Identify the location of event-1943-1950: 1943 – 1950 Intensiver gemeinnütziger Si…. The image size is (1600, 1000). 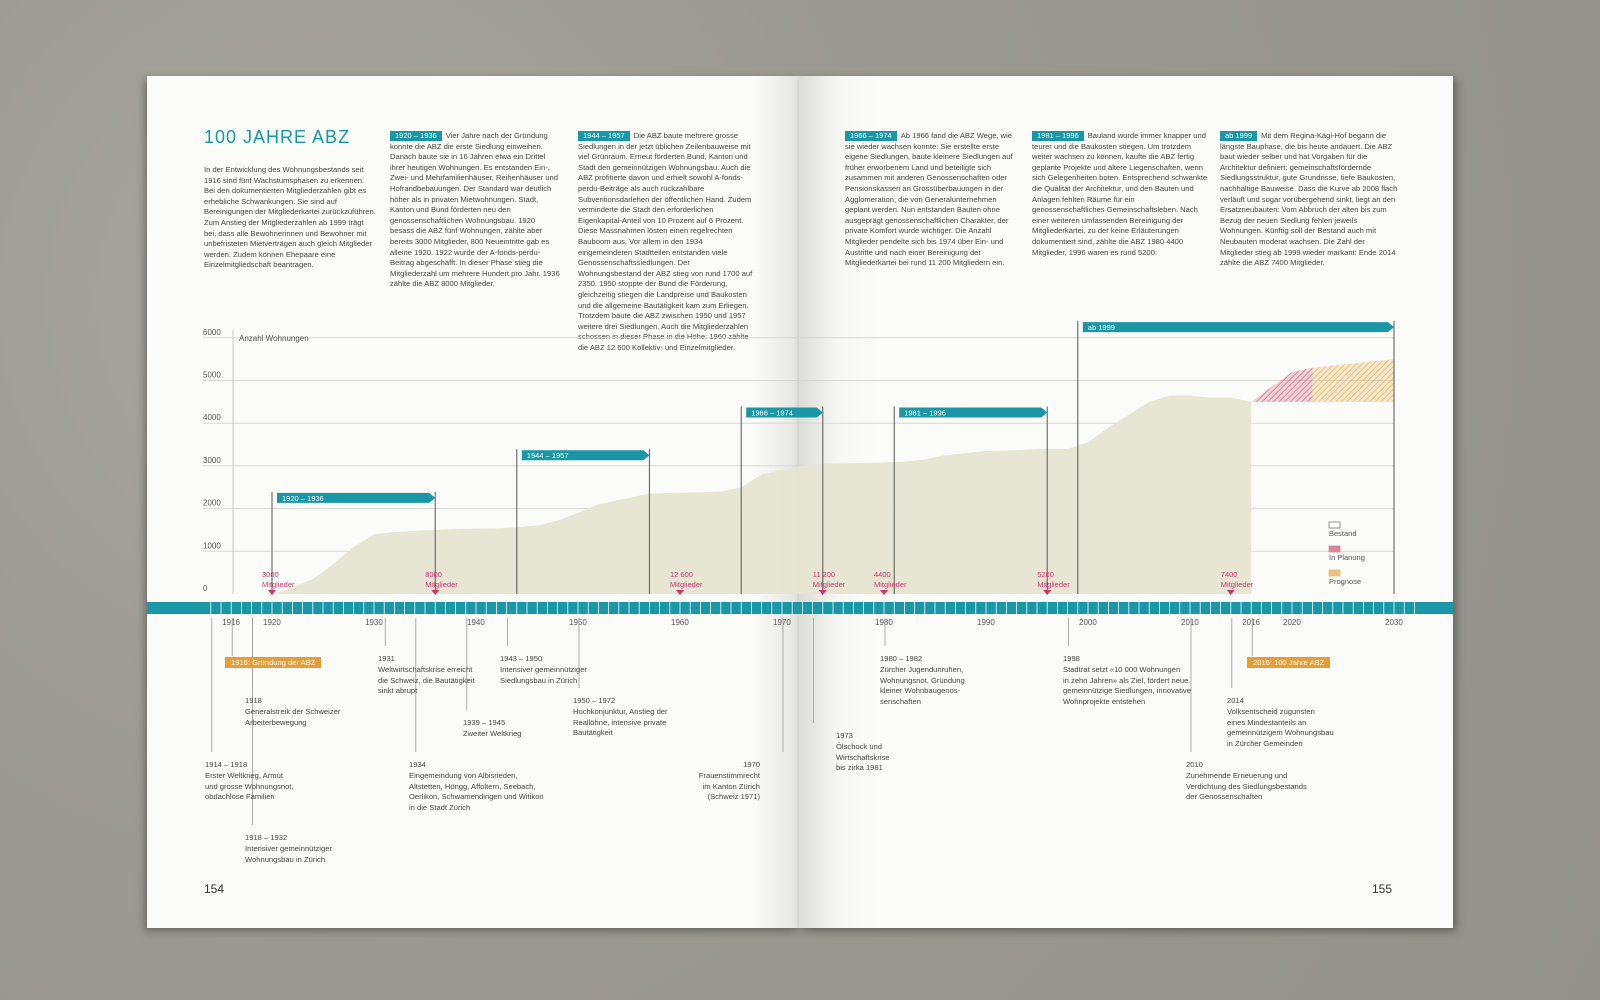
(543, 669).